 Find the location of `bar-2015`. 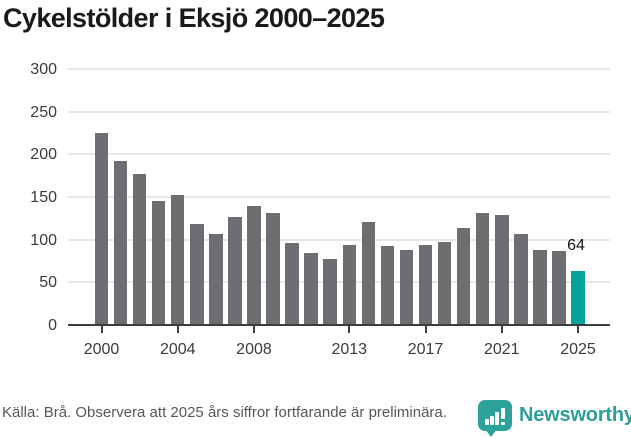

bar-2015 is located at coordinates (387, 285).